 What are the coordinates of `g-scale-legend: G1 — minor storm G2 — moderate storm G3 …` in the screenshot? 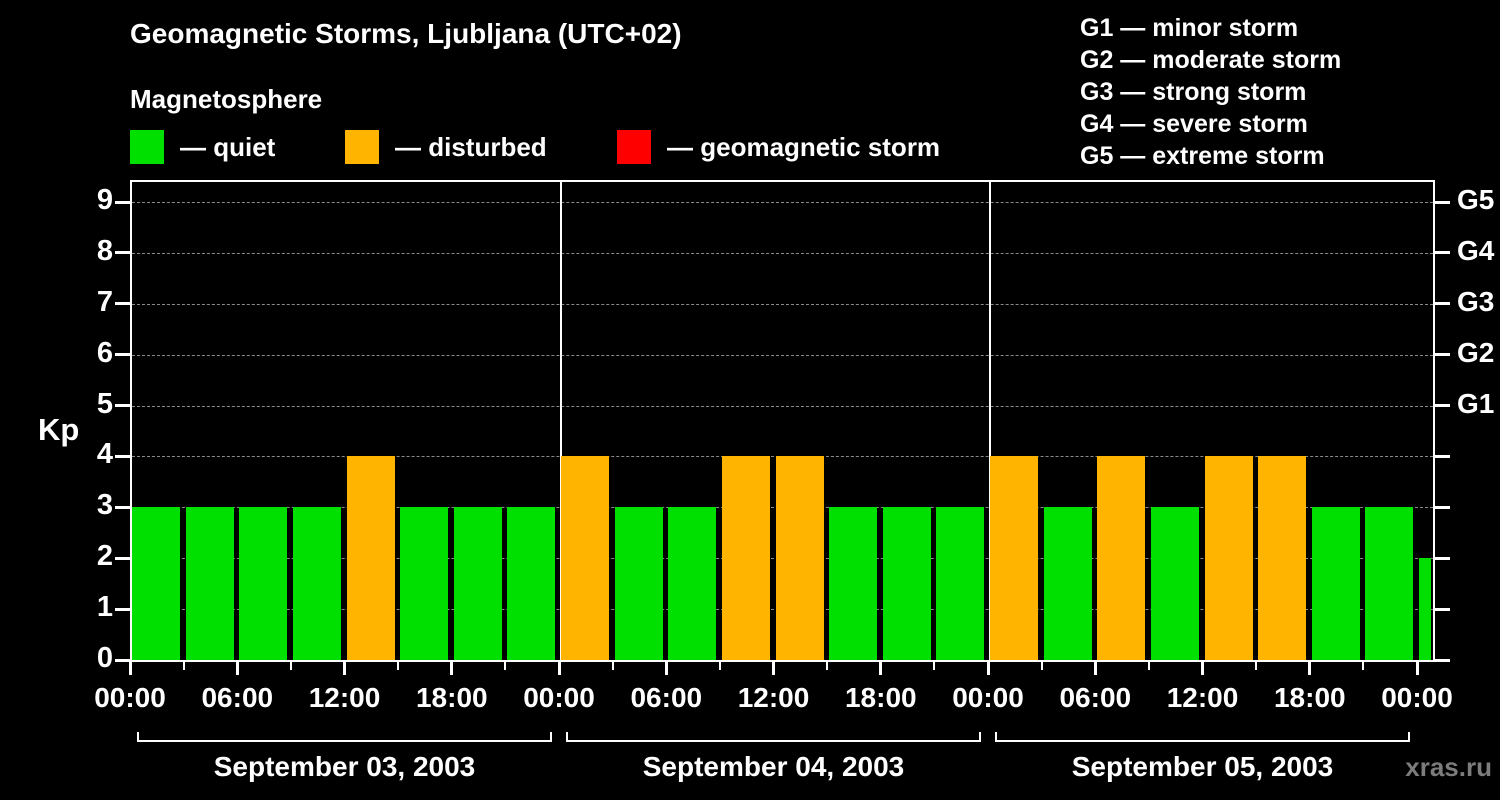 It's located at (1210, 92).